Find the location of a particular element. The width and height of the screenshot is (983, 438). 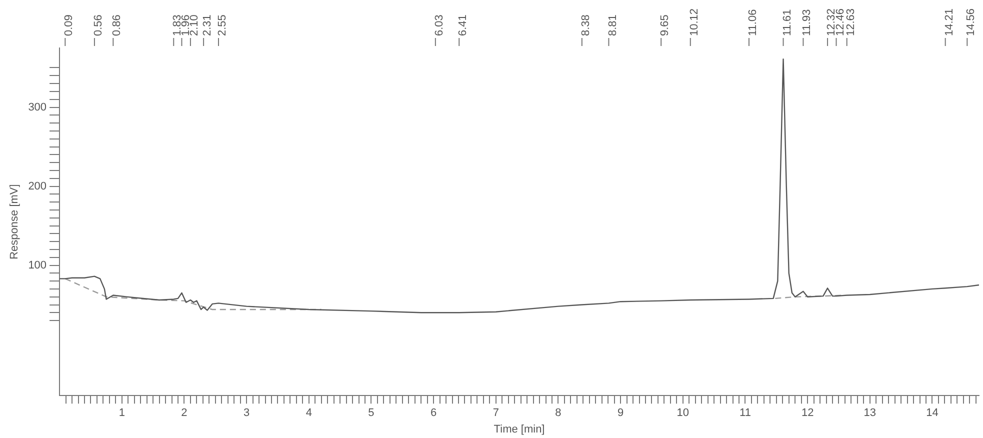

ref-line-label: 0.09 is located at coordinates (69, 25).